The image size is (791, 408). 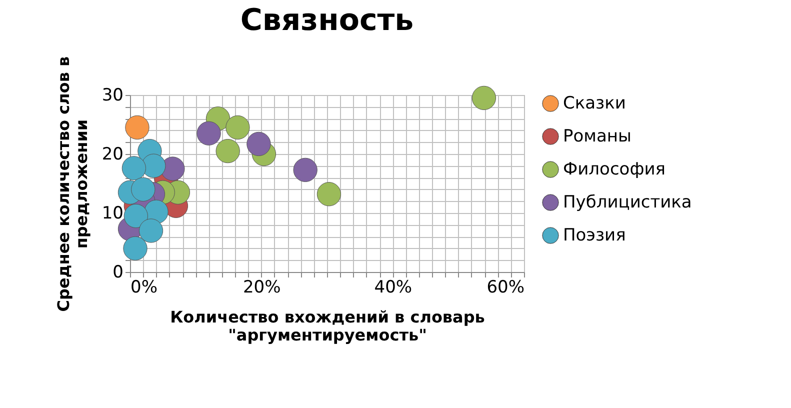 I want to click on x-axis-title: Количество вхождений в словарь "аргументируемость", so click(x=327, y=326).